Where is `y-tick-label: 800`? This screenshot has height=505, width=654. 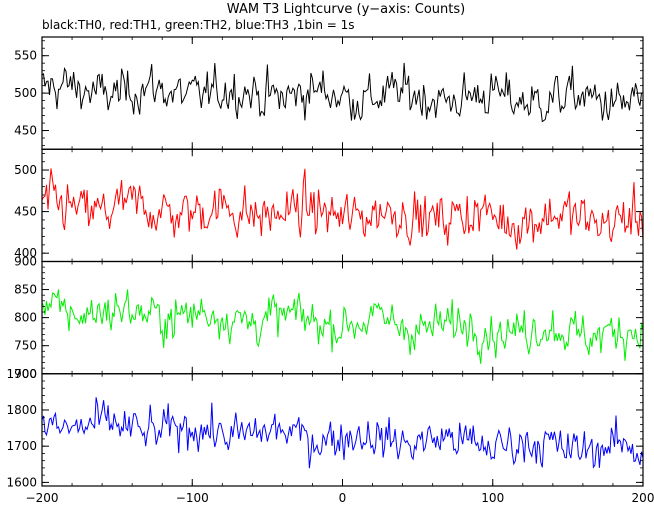
y-tick-label: 800 is located at coordinates (25, 318).